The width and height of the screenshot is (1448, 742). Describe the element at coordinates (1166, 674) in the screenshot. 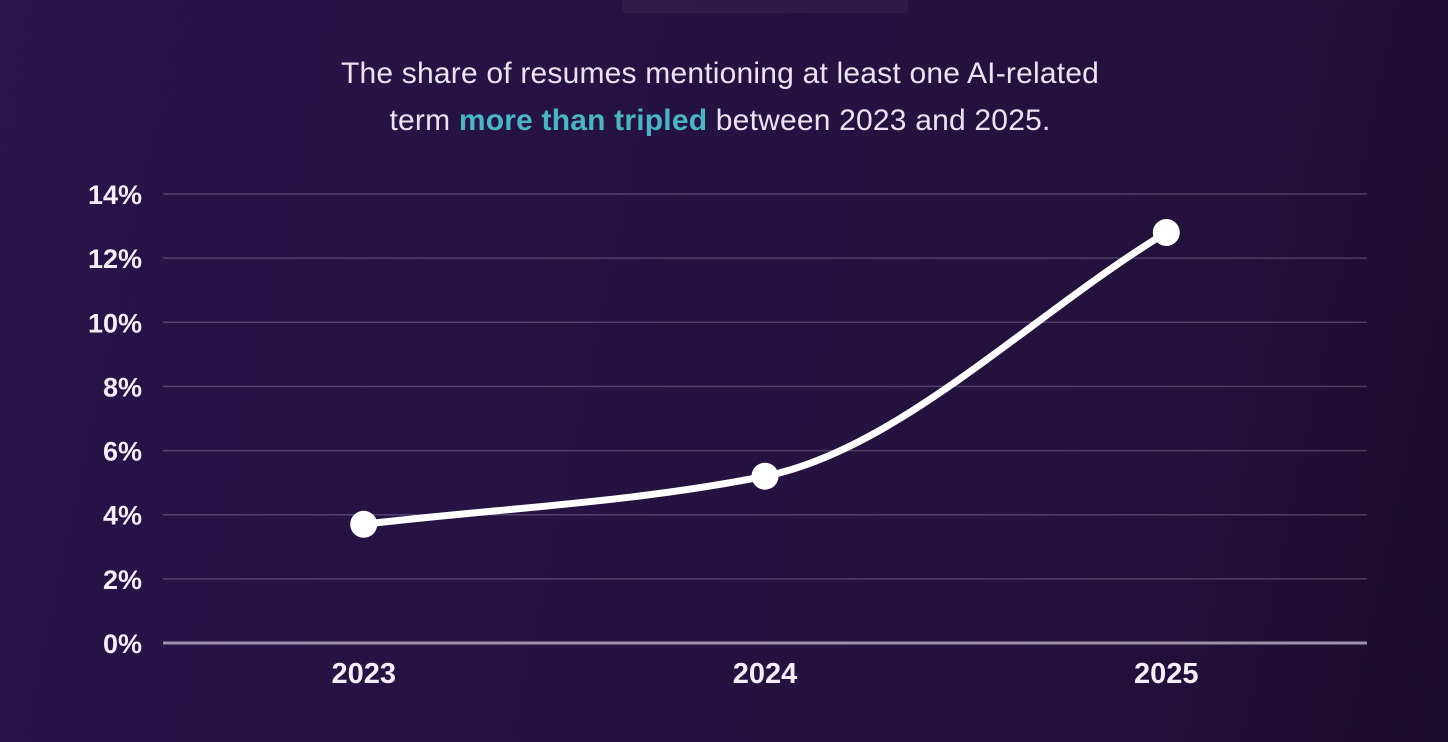

I see `x-tick-label-2025: 2025` at that location.